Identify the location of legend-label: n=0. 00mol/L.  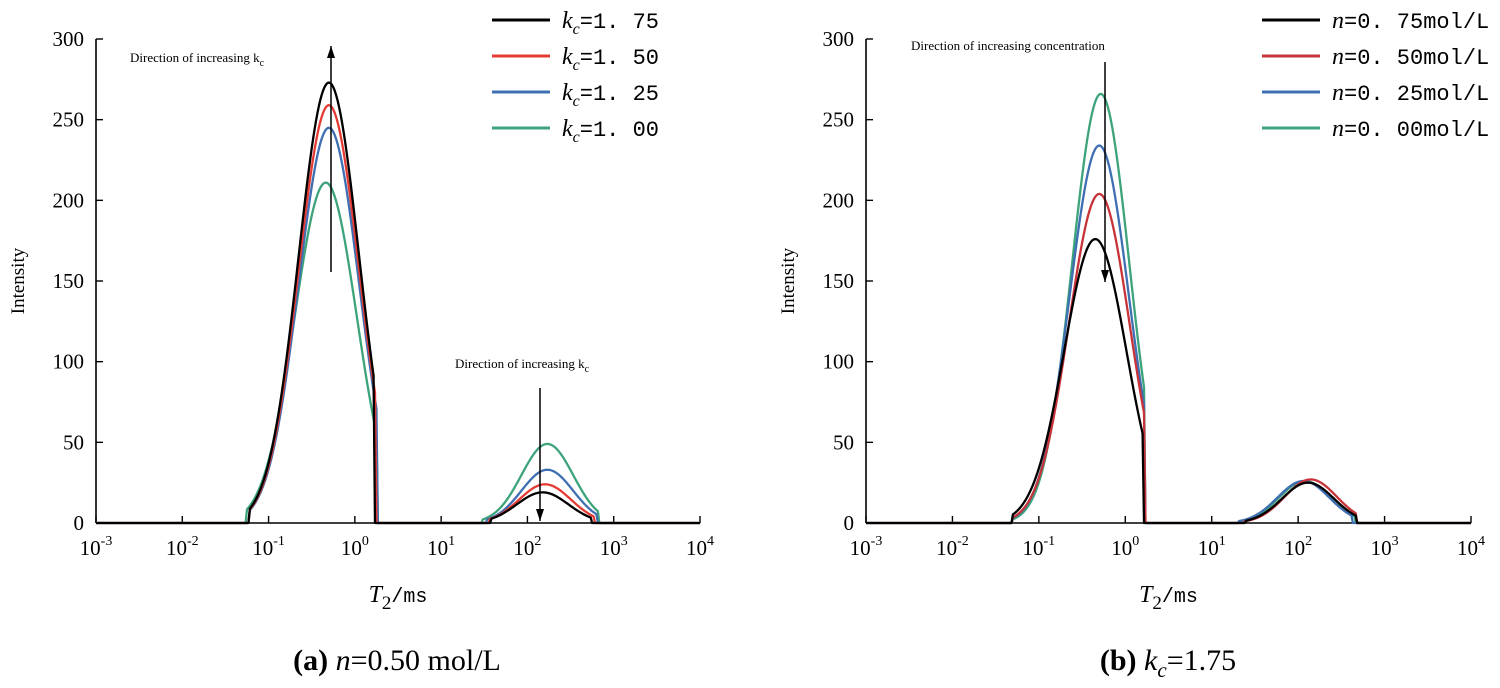
(1410, 129).